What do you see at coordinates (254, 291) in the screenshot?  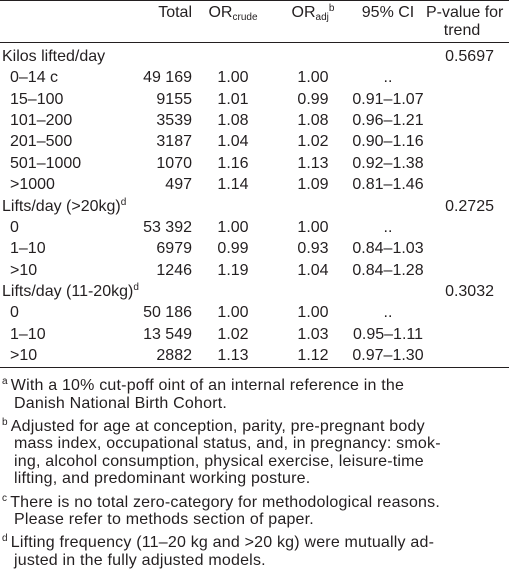 I see `group-row: Lifts/day (11-20kg)d 0.3032` at bounding box center [254, 291].